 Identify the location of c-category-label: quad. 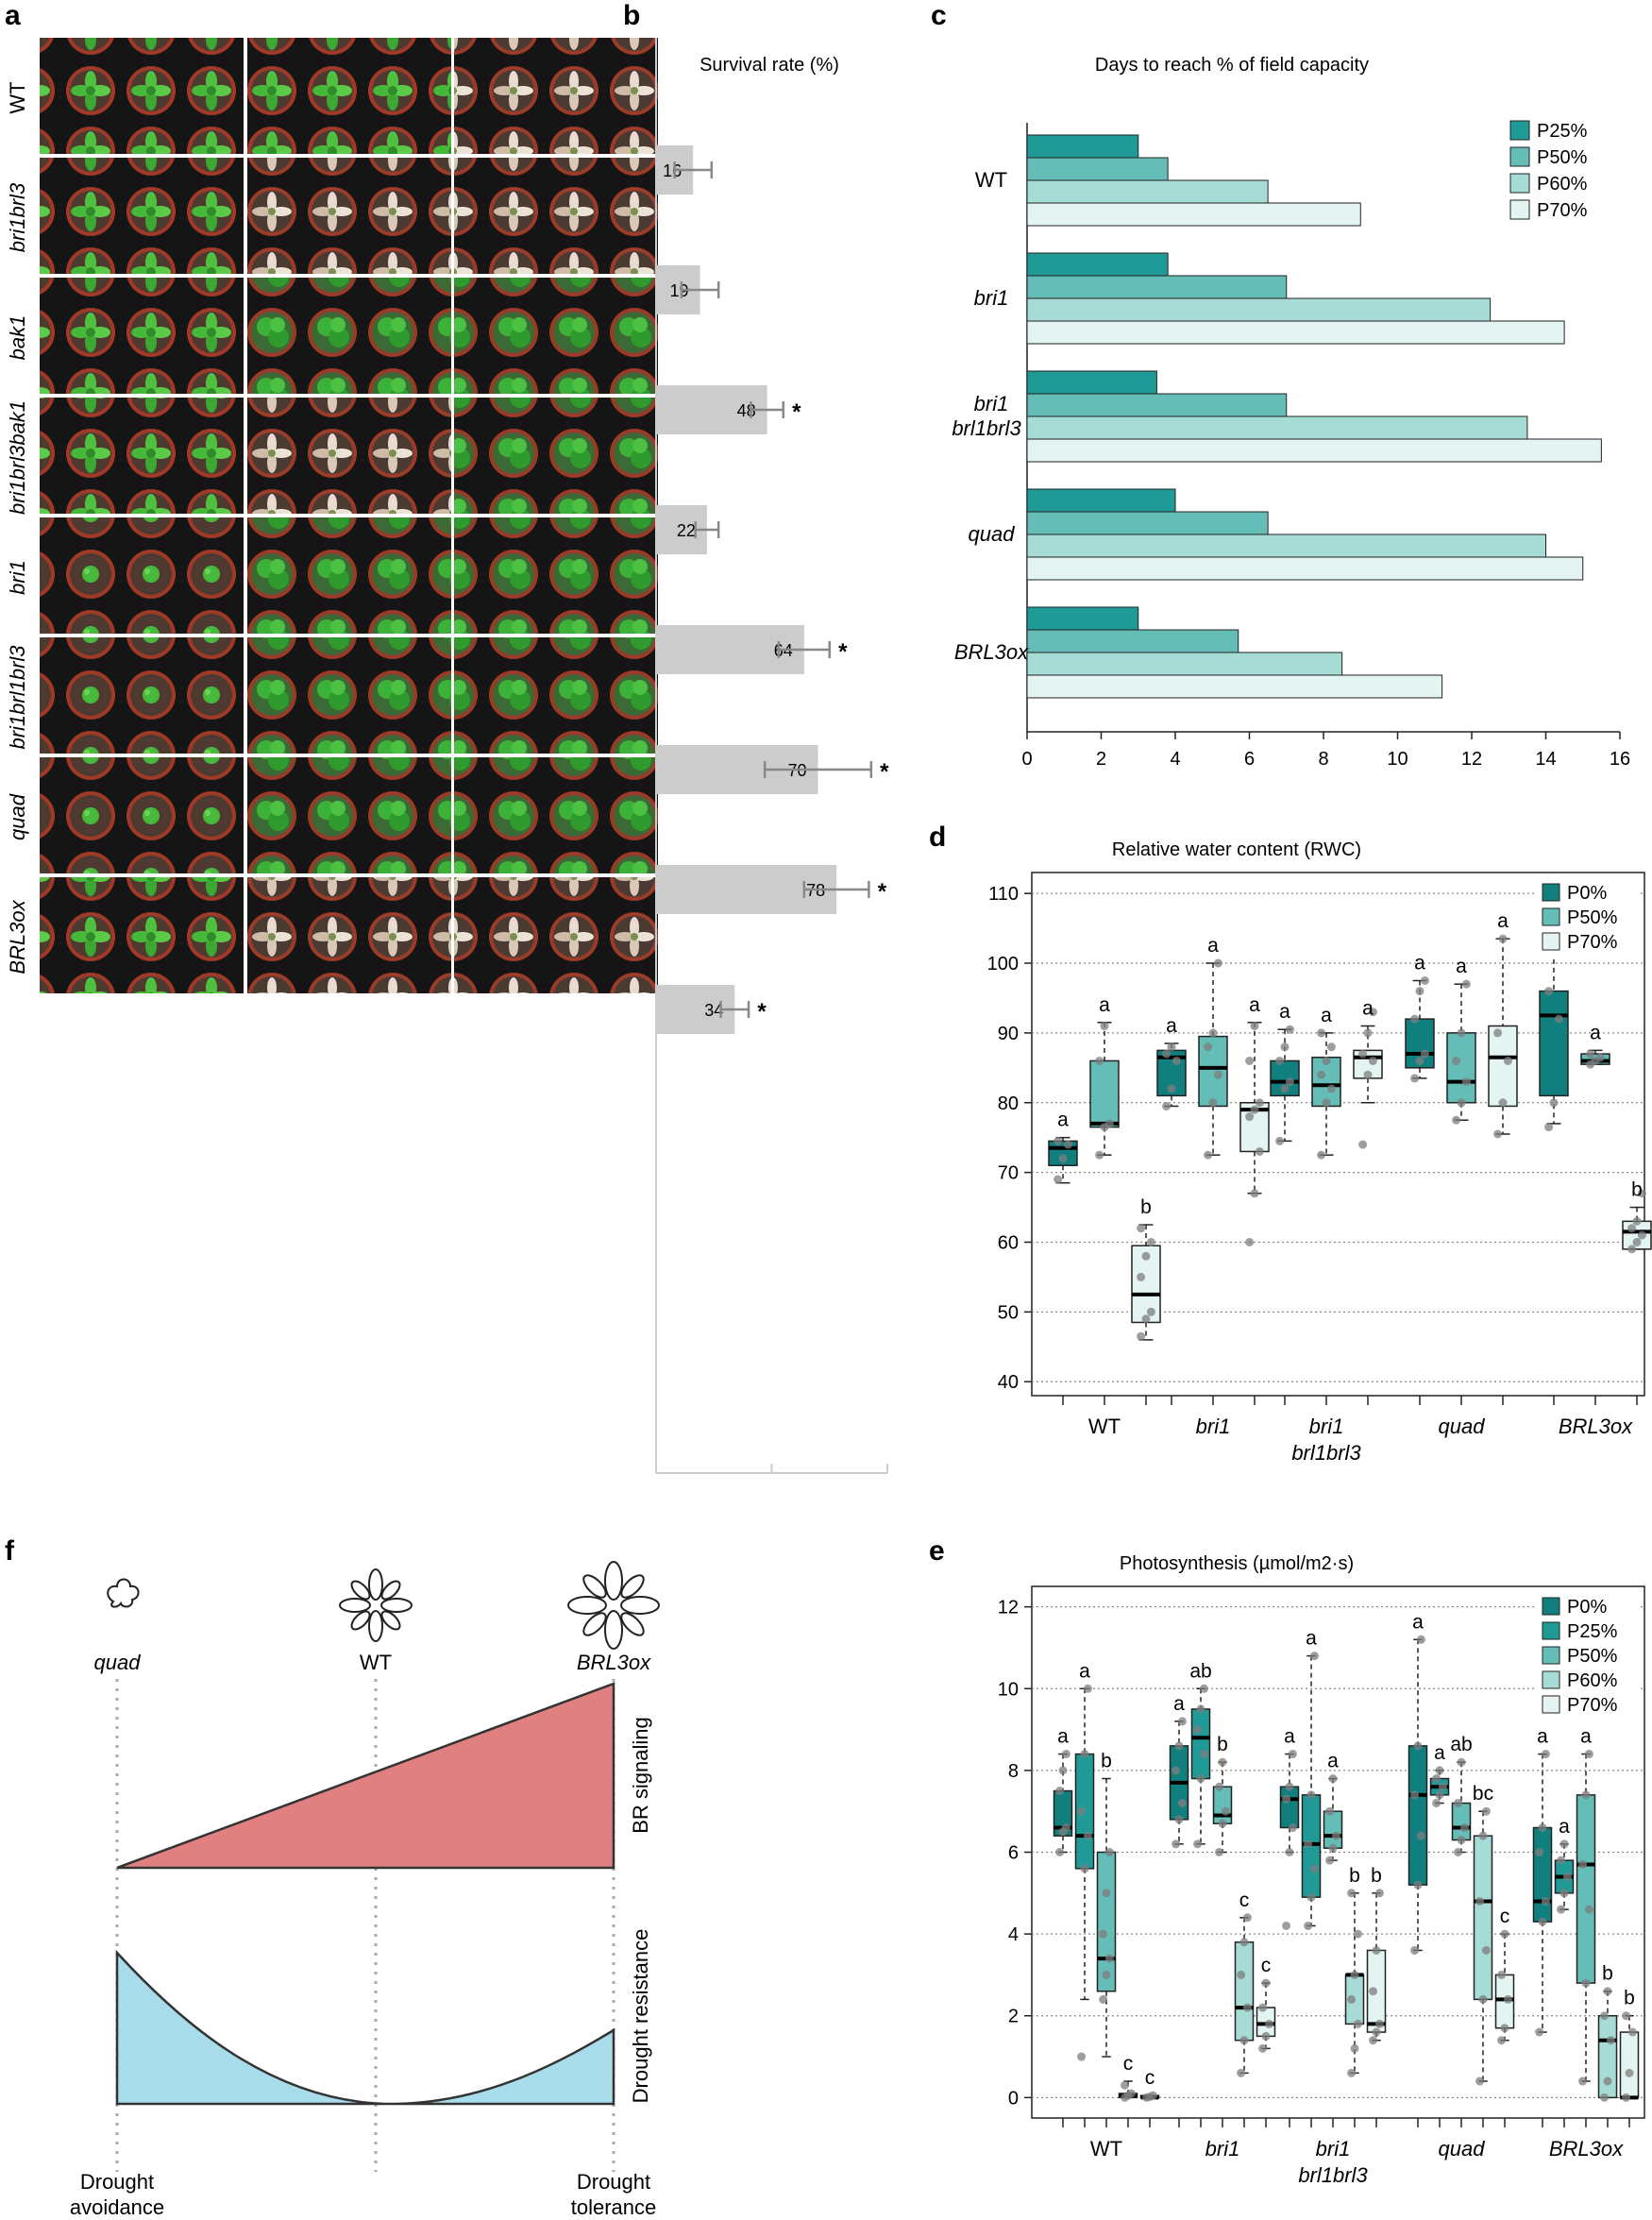
(992, 534).